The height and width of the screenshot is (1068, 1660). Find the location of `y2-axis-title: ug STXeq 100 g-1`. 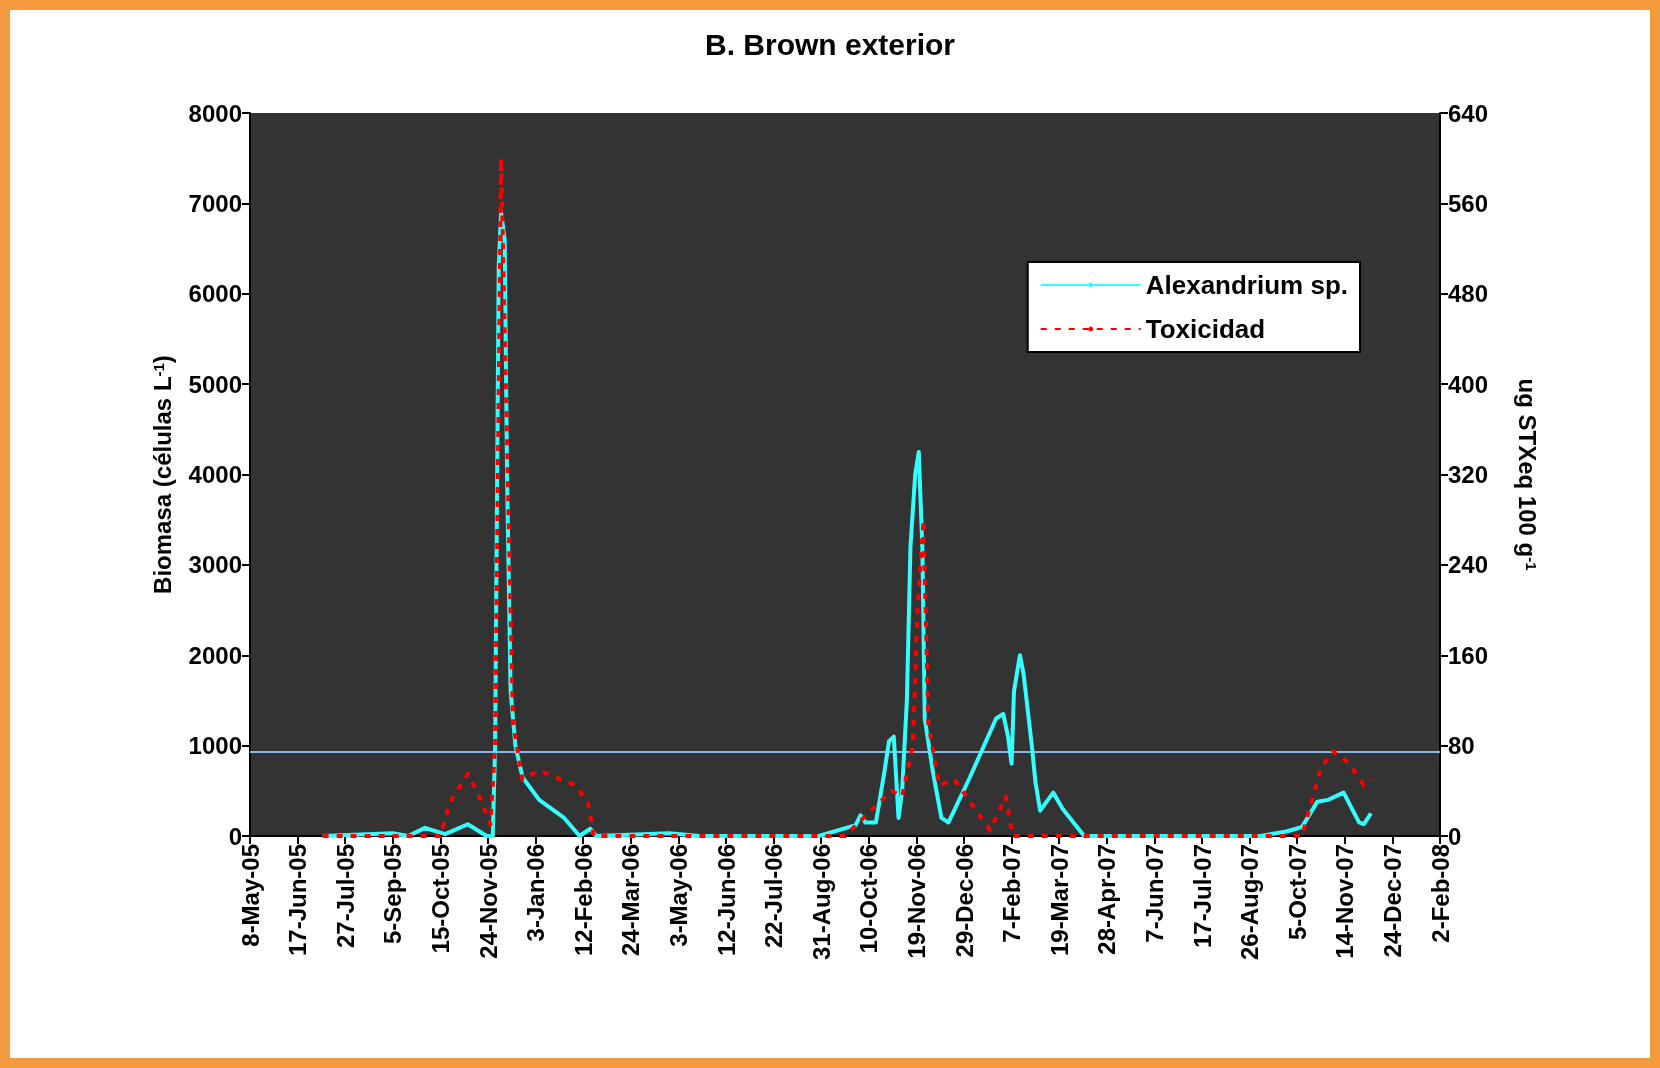

y2-axis-title: ug STXeq 100 g-1 is located at coordinates (1527, 474).